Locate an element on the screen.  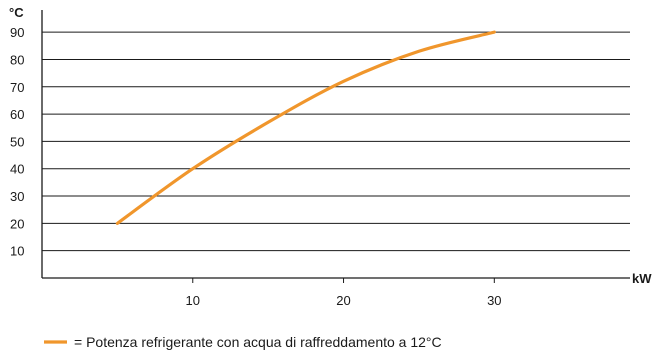
x-axis-unit: kW is located at coordinates (642, 278).